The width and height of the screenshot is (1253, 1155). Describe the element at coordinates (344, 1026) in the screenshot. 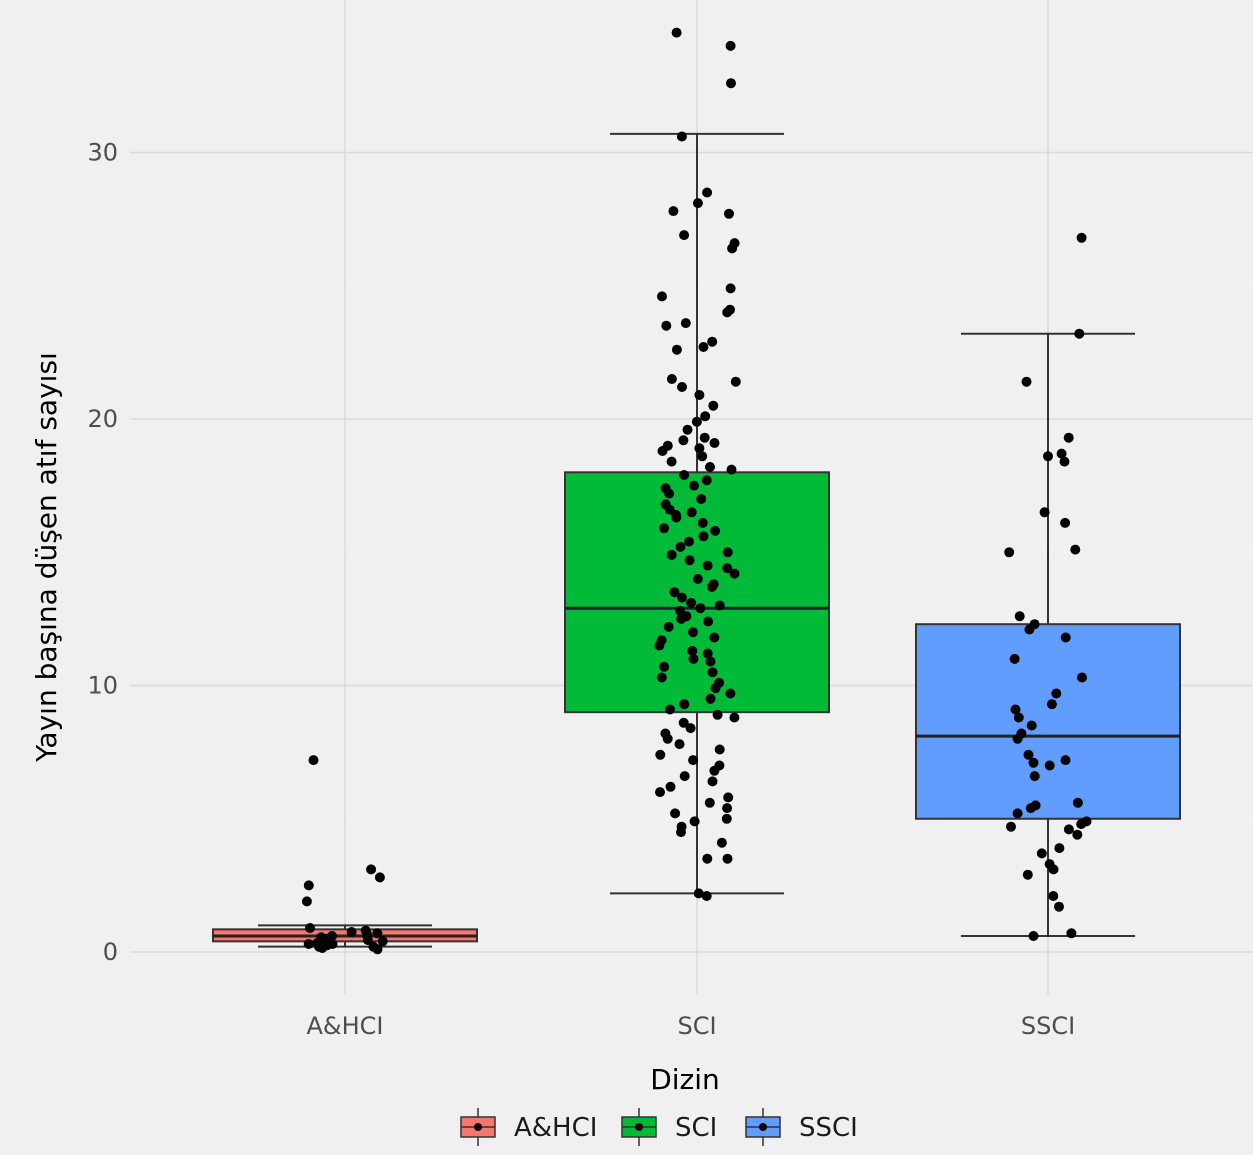

I see `x-tick-label: A&HCI` at that location.